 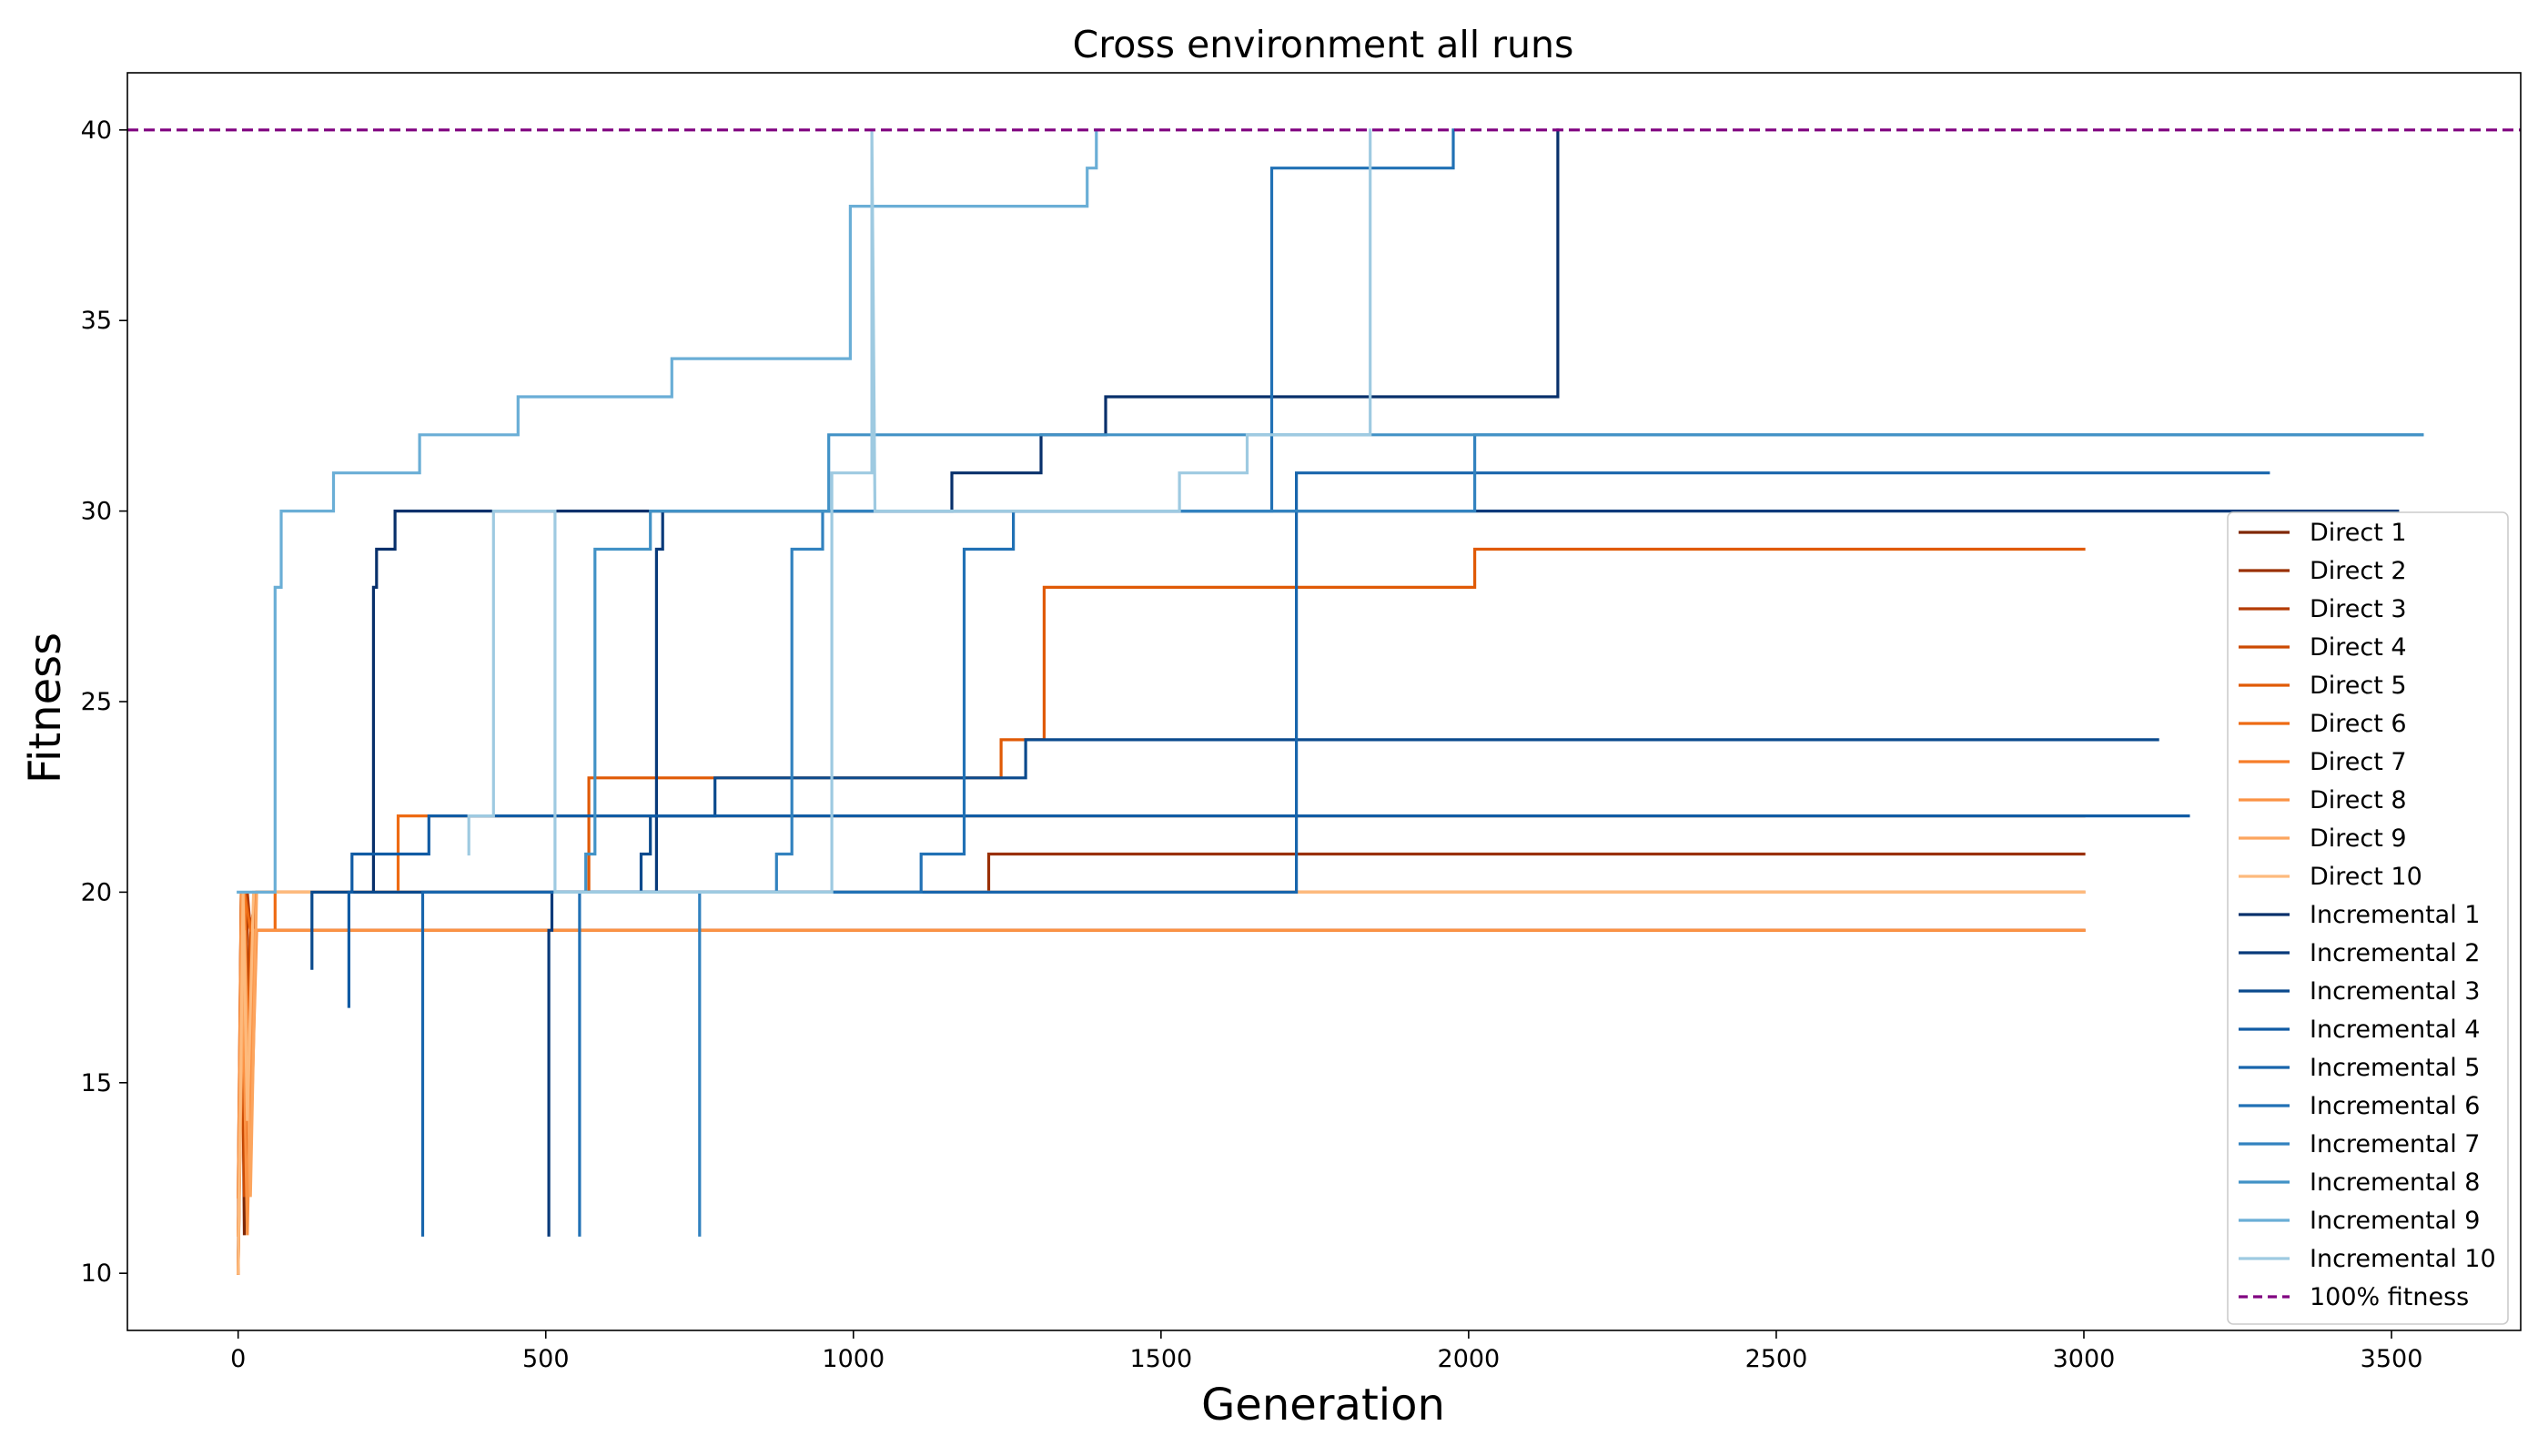 I want to click on legend-label: Incremental 3, so click(x=2395, y=992).